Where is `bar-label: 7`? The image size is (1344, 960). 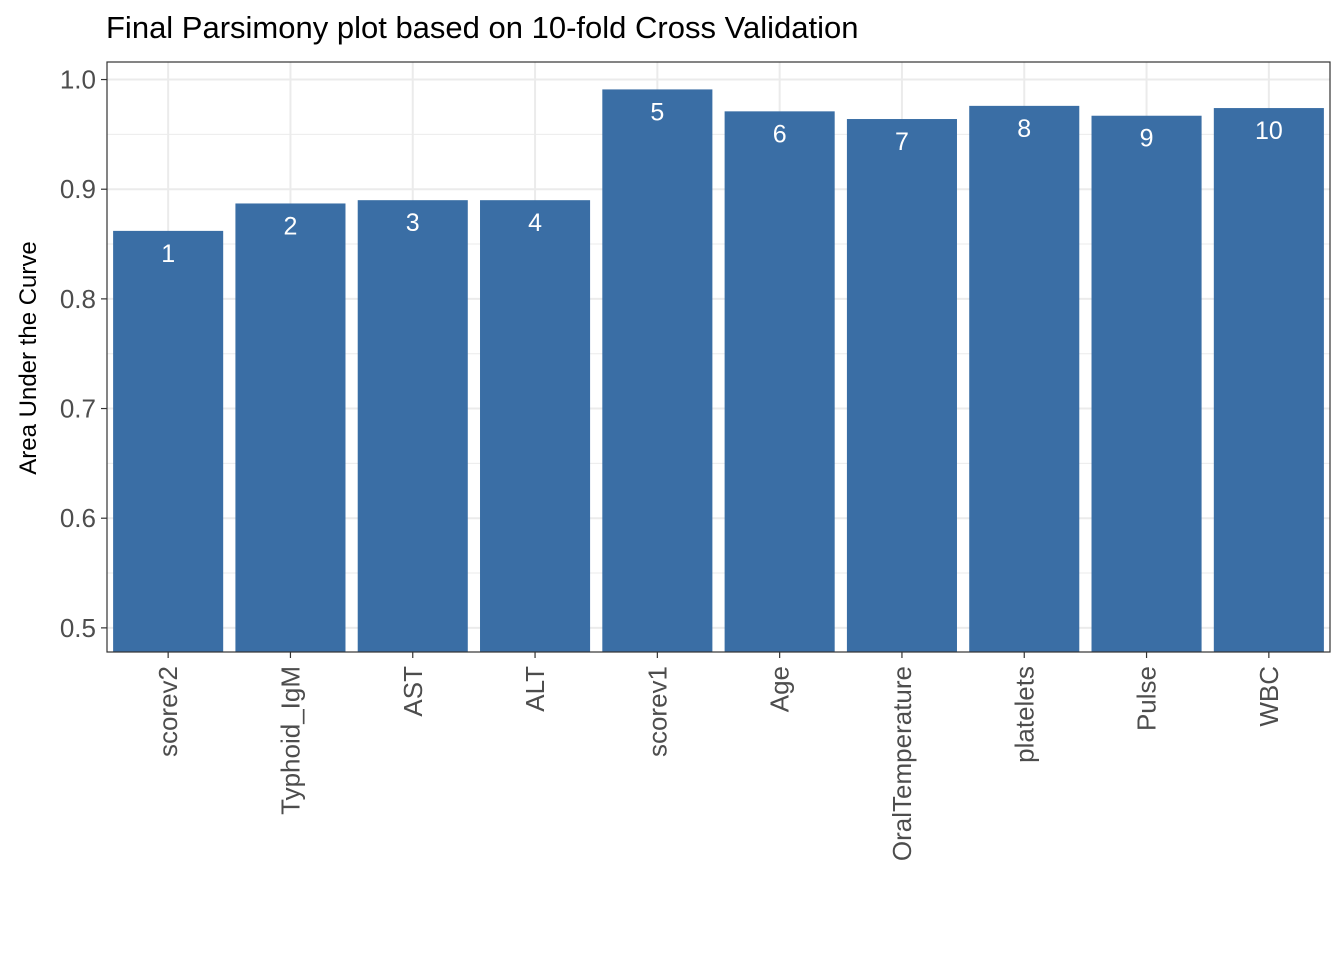
bar-label: 7 is located at coordinates (902, 142).